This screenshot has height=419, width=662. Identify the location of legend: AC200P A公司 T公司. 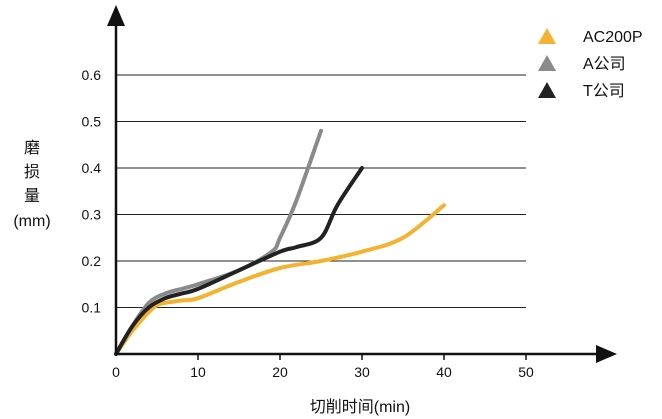
(590, 64).